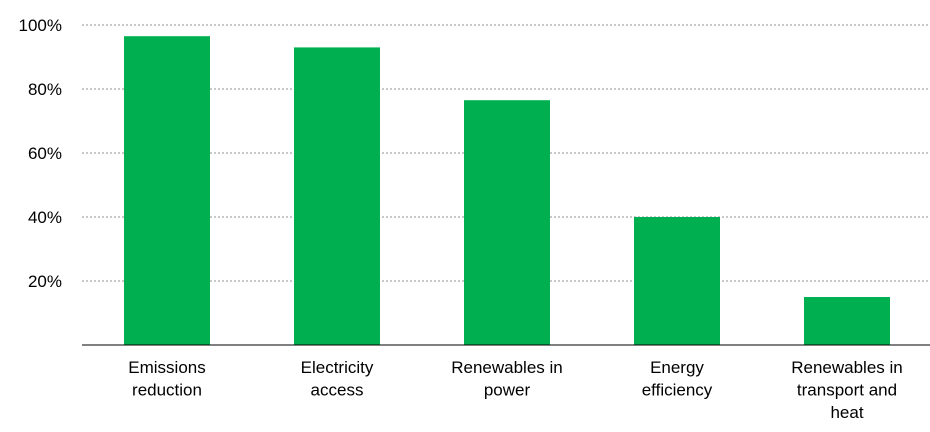 This screenshot has height=432, width=930. What do you see at coordinates (45, 217) in the screenshot?
I see `y-tick-label: 40%` at bounding box center [45, 217].